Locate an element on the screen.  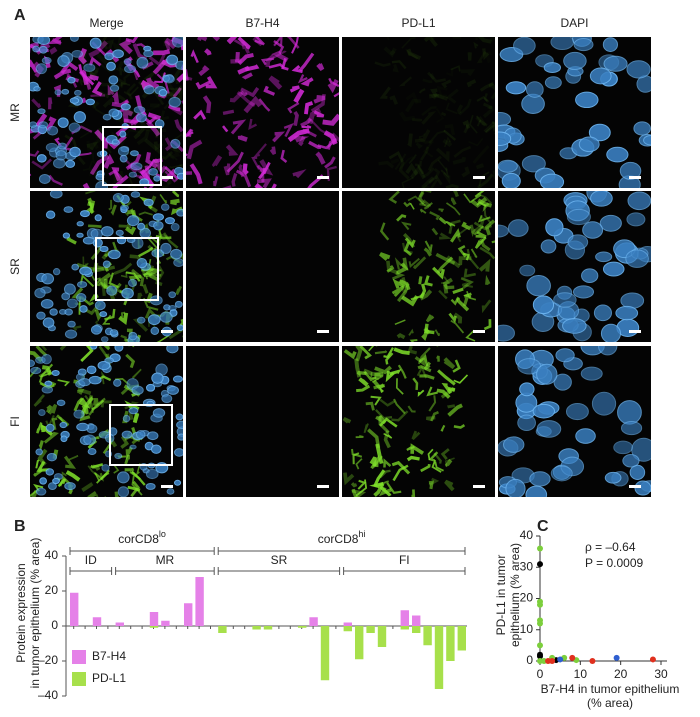
supergroup-label: corCD8hi is located at coordinates (342, 537).